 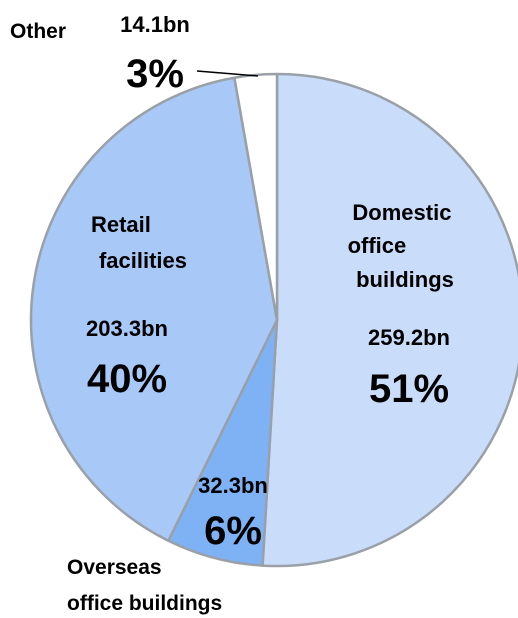 What do you see at coordinates (155, 74) in the screenshot?
I see `label-other-percent: 3%` at bounding box center [155, 74].